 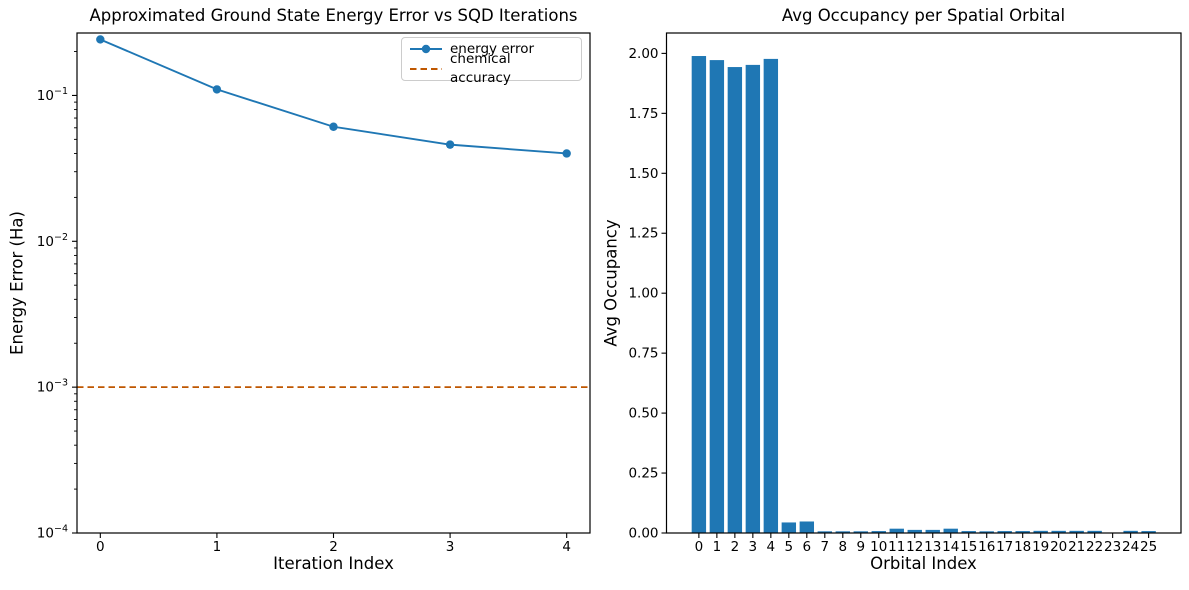 I want to click on svg-text: 7, so click(x=825, y=547).